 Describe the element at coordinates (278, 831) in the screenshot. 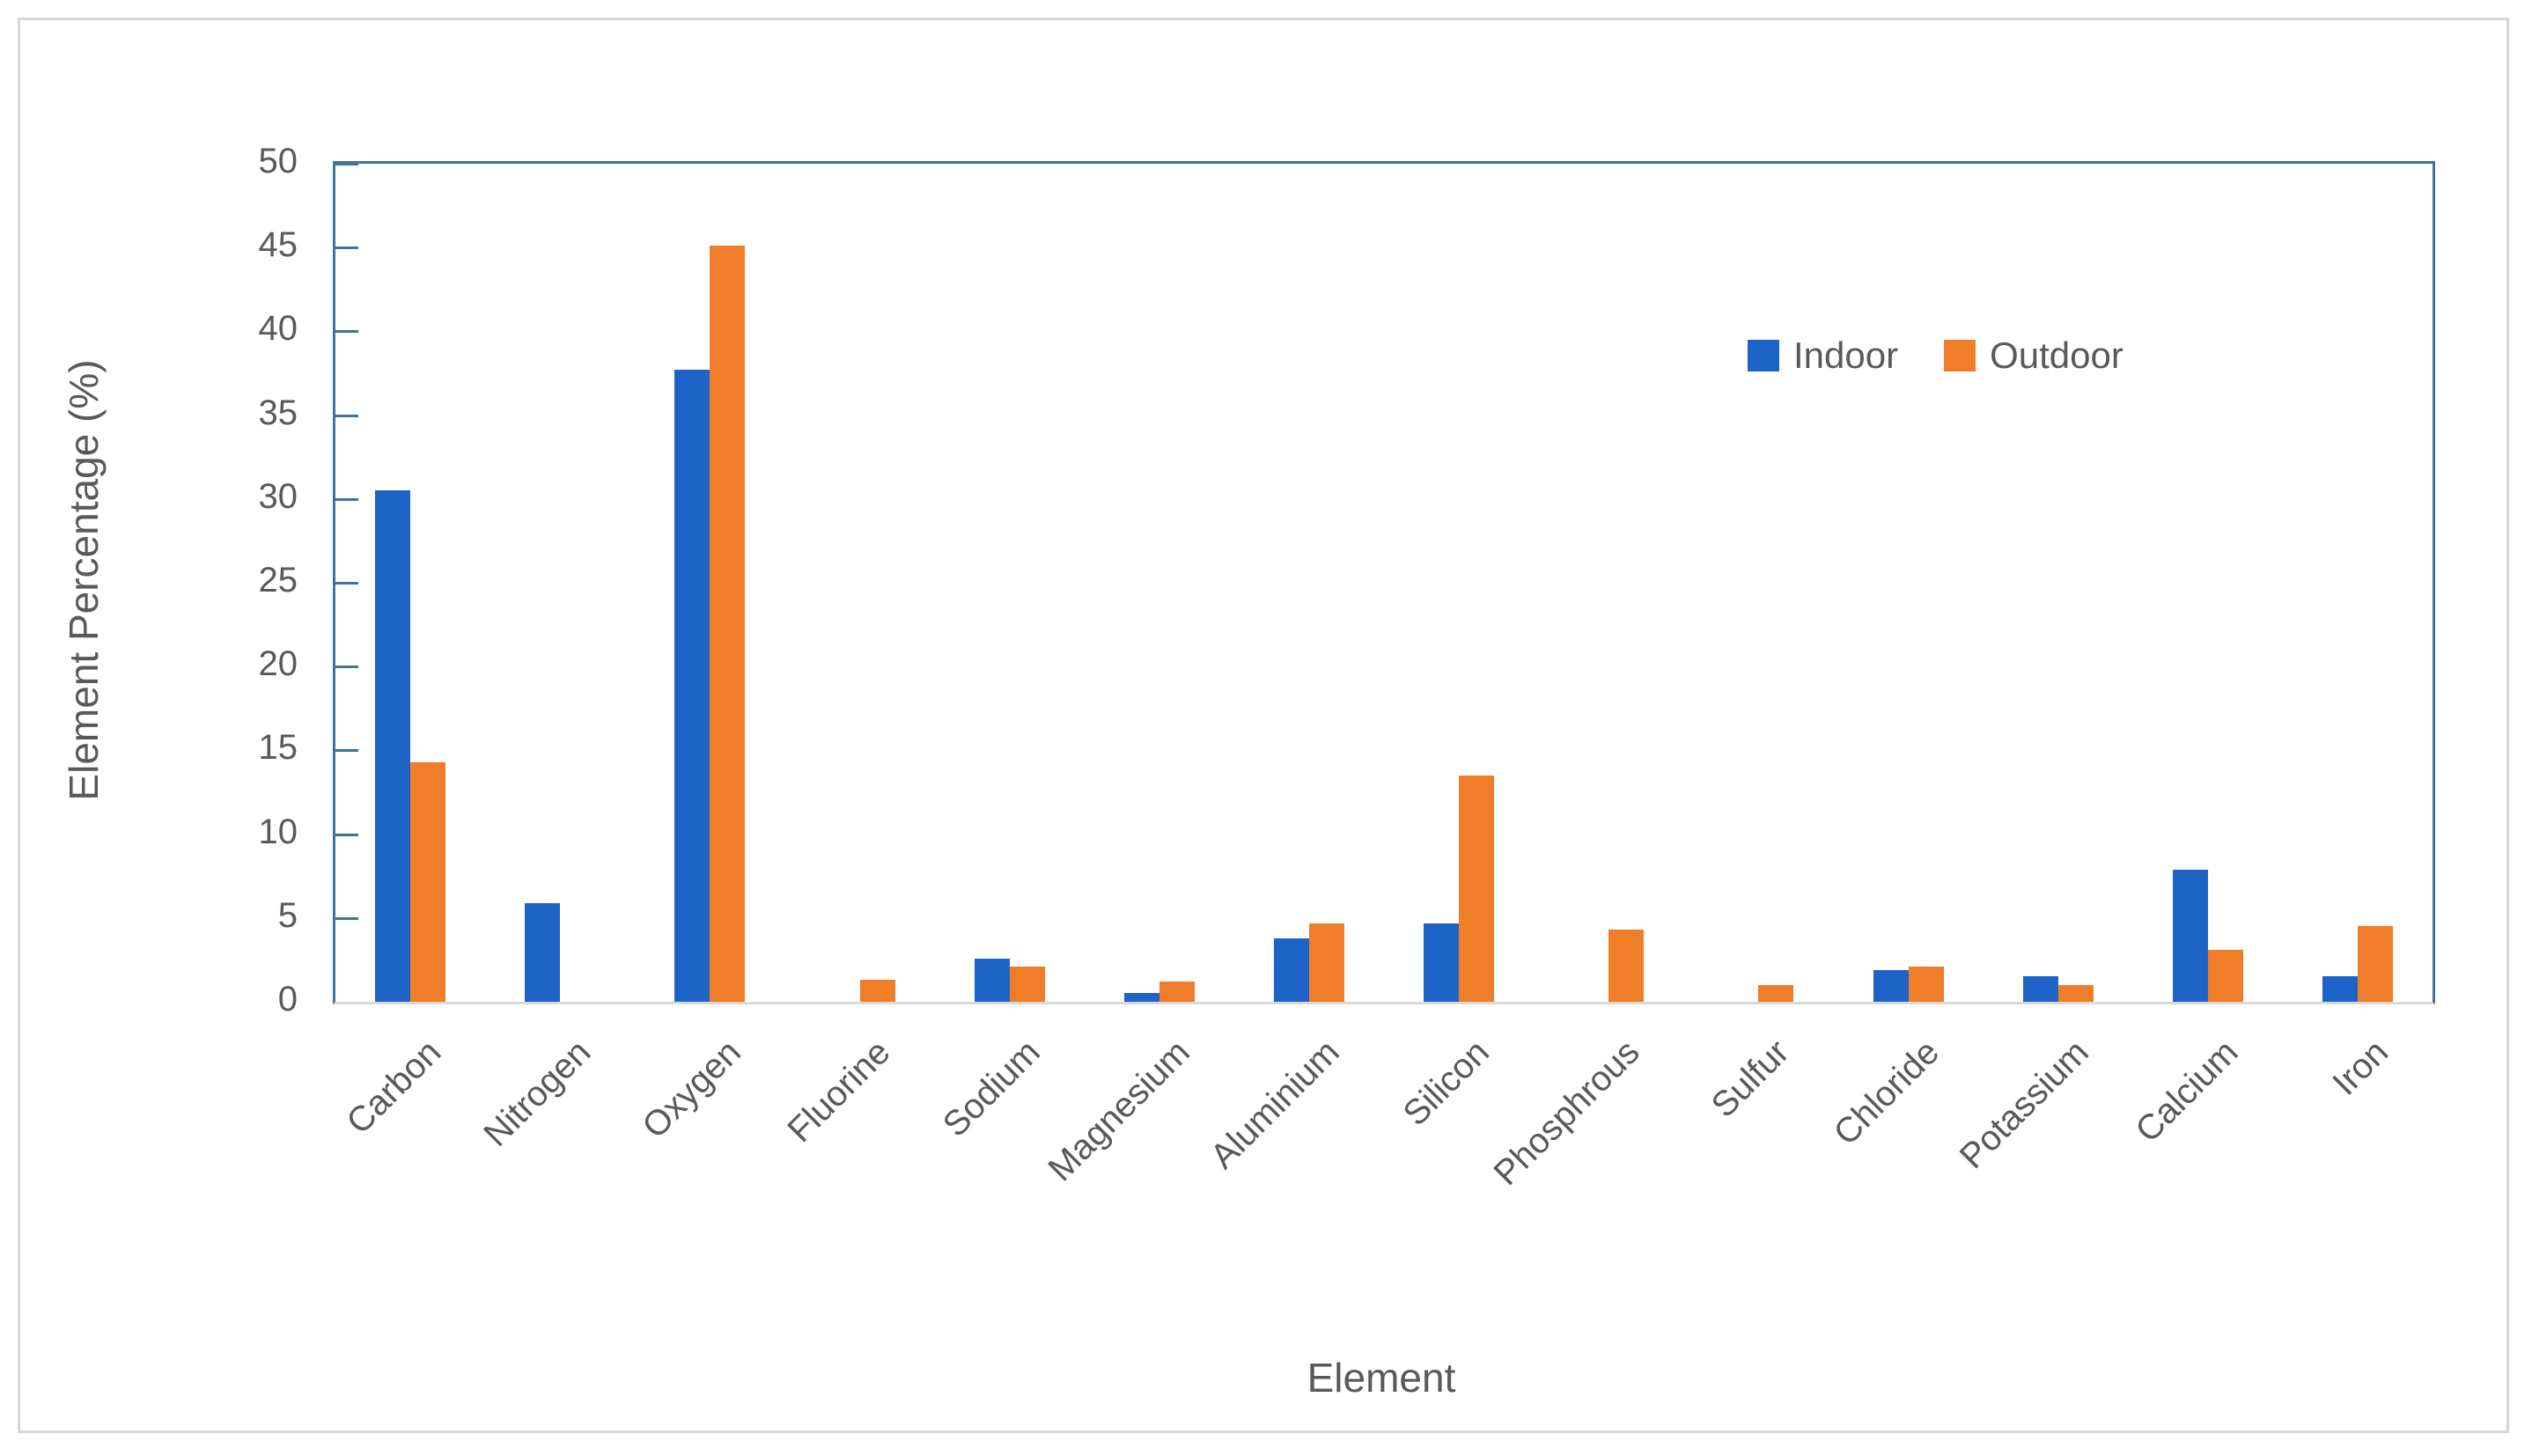

I see `y-tick-label-10: 10` at that location.